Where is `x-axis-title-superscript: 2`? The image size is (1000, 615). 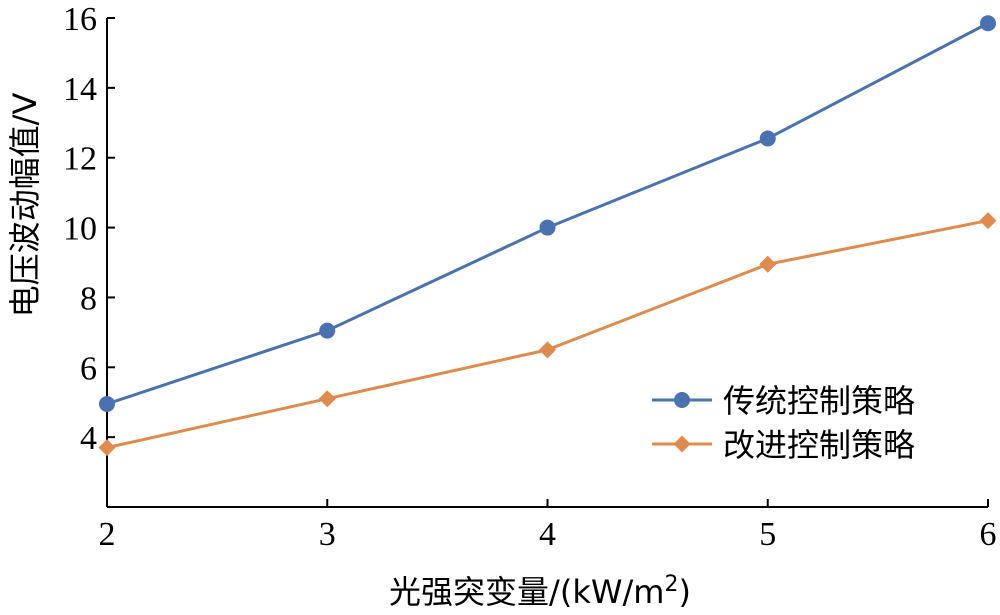
x-axis-title-superscript: 2 is located at coordinates (671, 584).